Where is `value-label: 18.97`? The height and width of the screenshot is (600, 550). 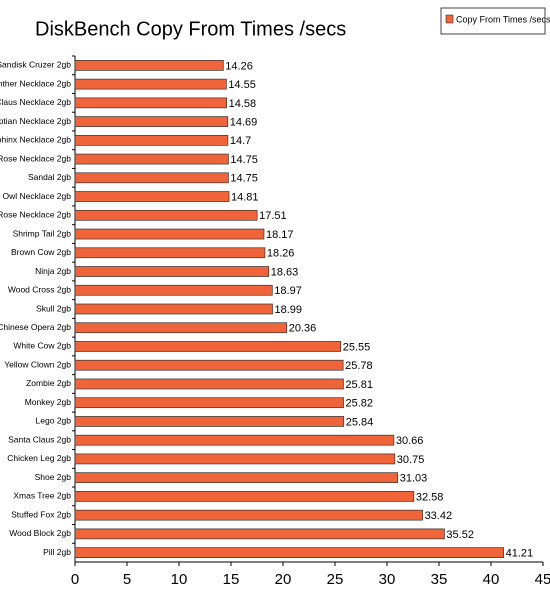 value-label: 18.97 is located at coordinates (288, 291).